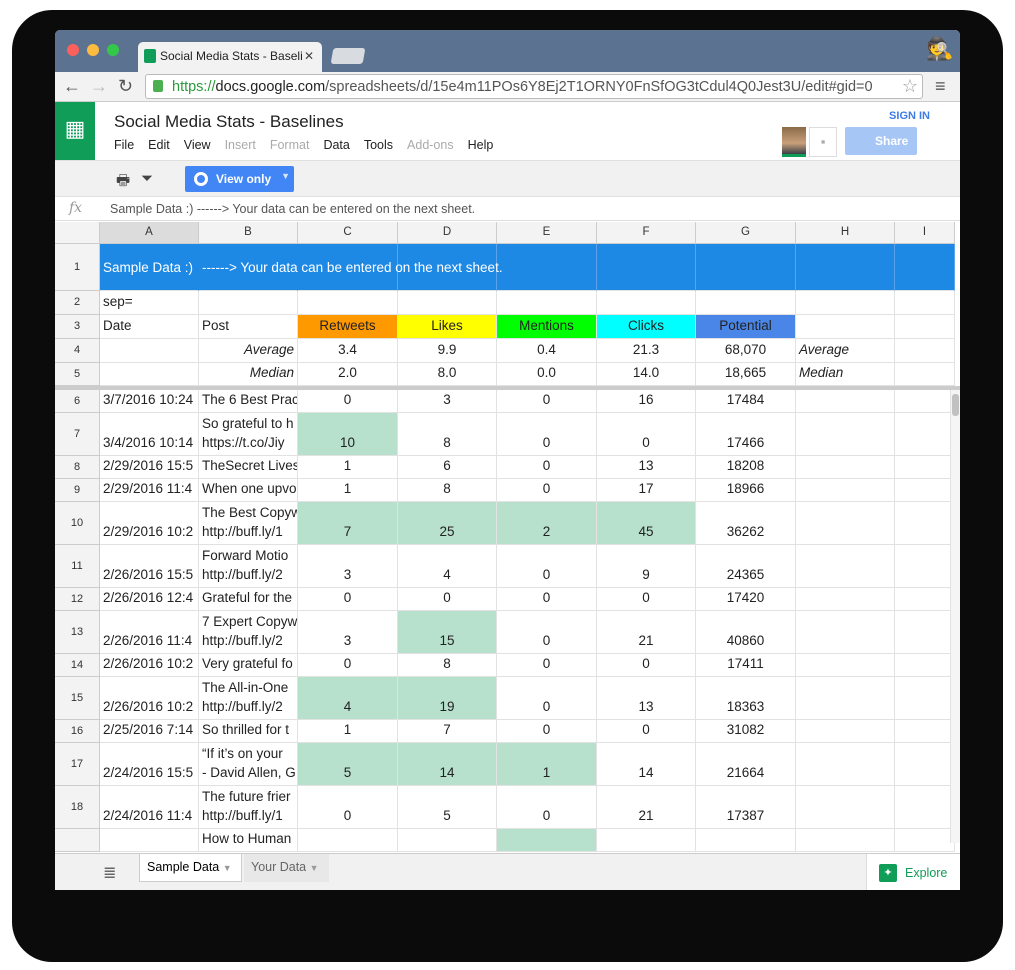 The height and width of the screenshot is (970, 1015). Describe the element at coordinates (93, 50) in the screenshot. I see `minimize-window-button` at that location.